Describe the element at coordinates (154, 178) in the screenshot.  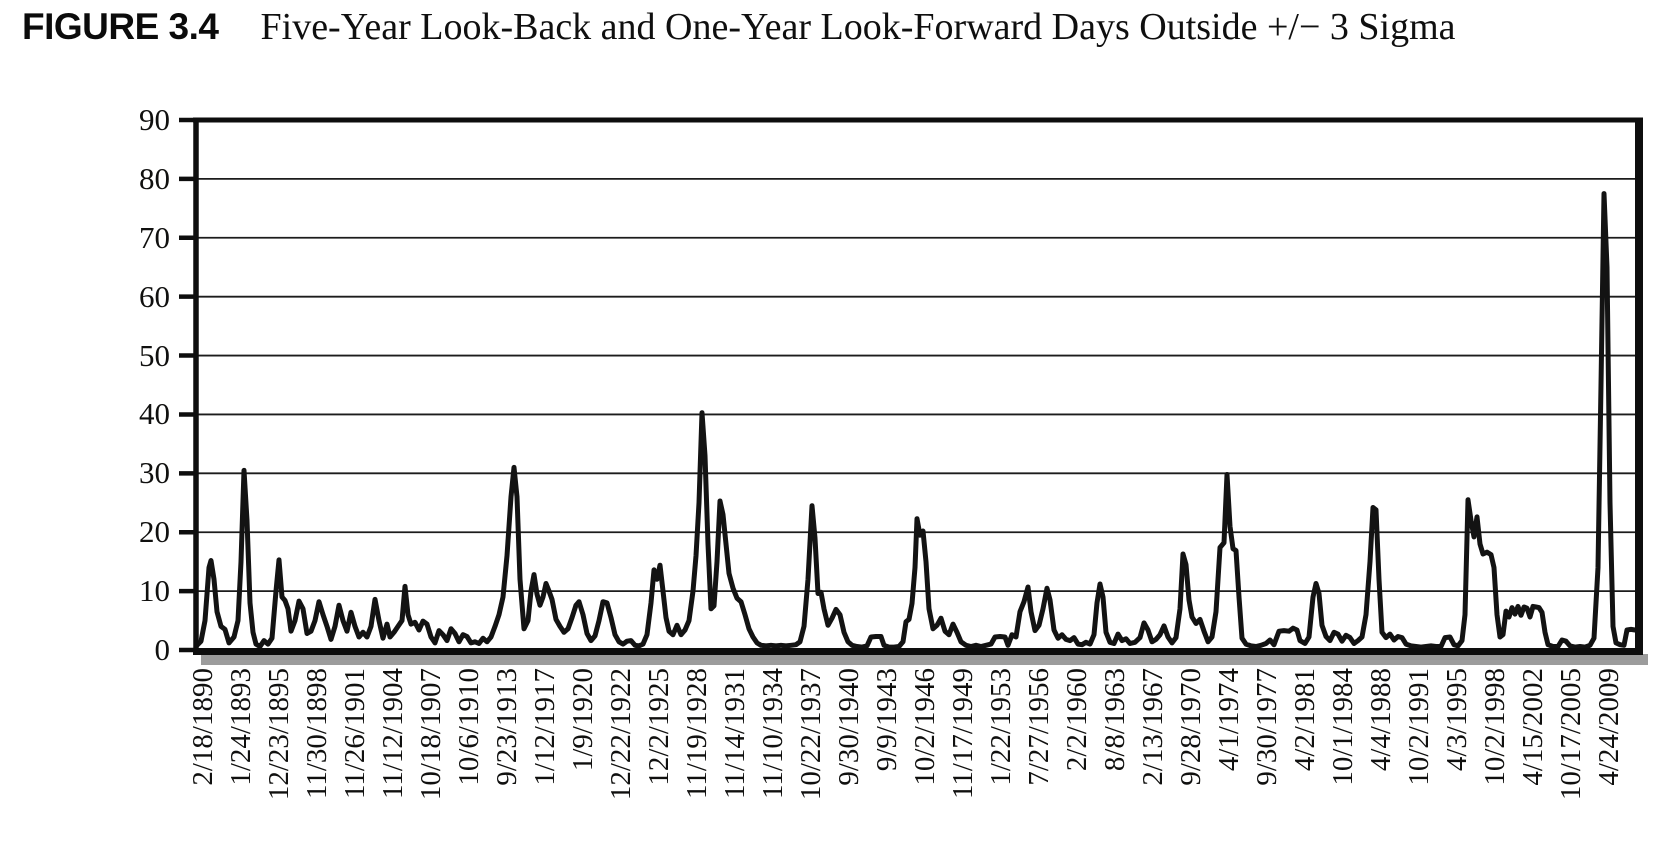
I see `y-tick-label: 80` at that location.